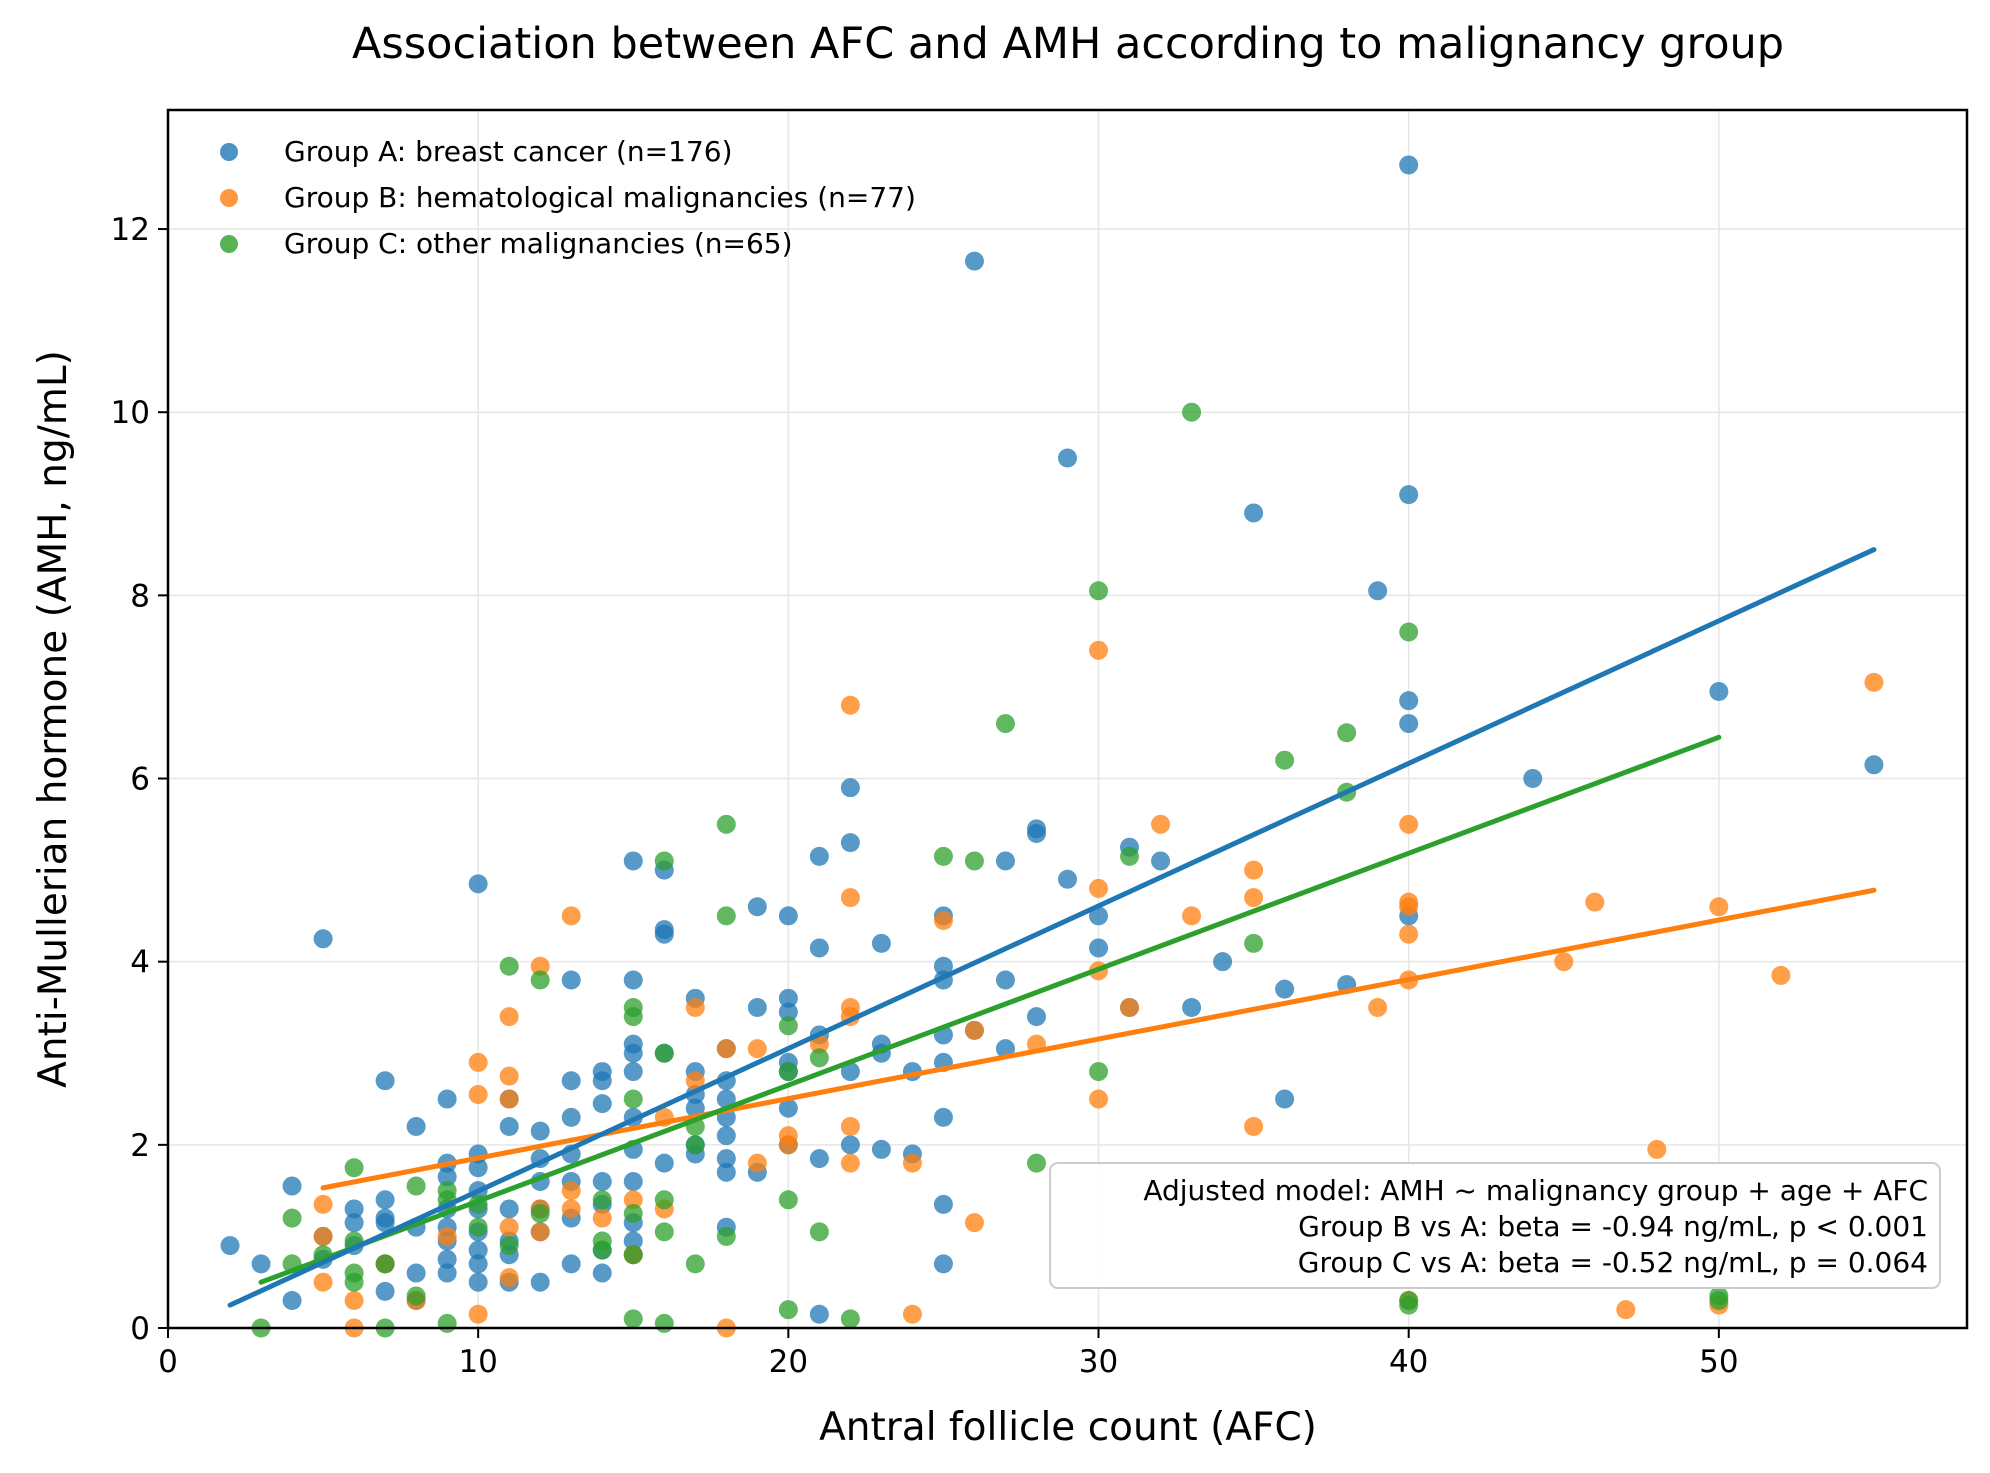 The image size is (1990, 1473). Describe the element at coordinates (1495, 1225) in the screenshot. I see `annotation-background` at that location.